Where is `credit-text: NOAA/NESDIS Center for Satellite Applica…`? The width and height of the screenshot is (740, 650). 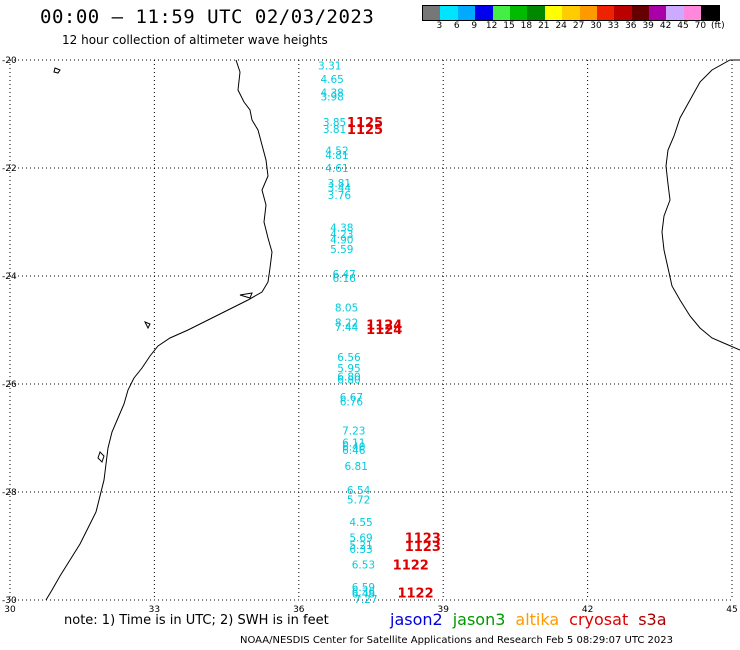
credit-text: NOAA/NESDIS Center for Satellite Applica… is located at coordinates (456, 640).